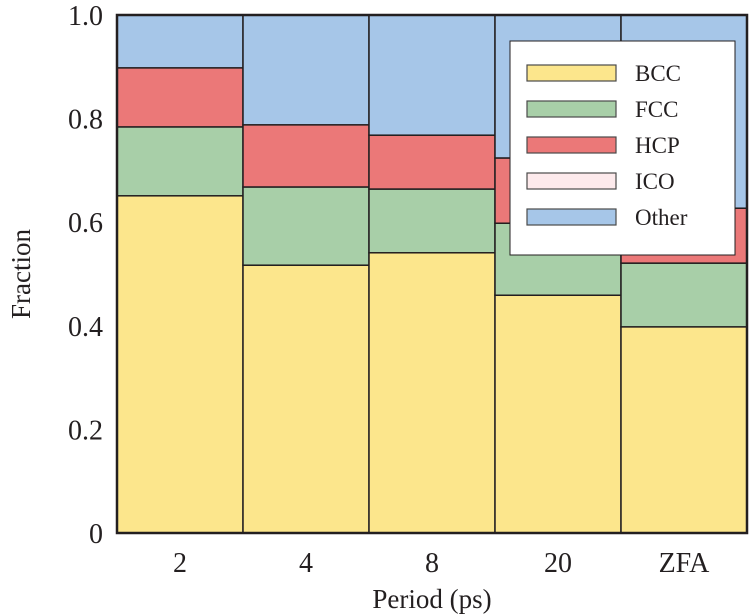  What do you see at coordinates (661, 217) in the screenshot?
I see `legend-label-other: Other` at bounding box center [661, 217].